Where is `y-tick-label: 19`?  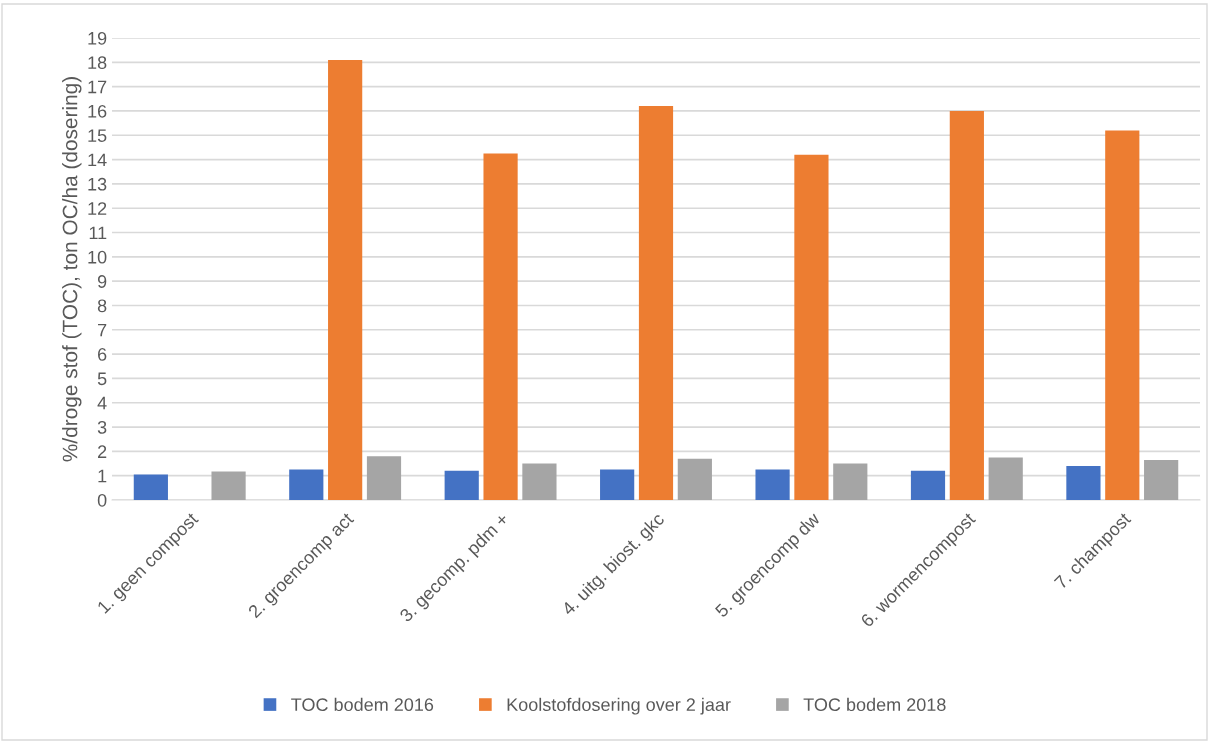 y-tick-label: 19 is located at coordinates (97, 38).